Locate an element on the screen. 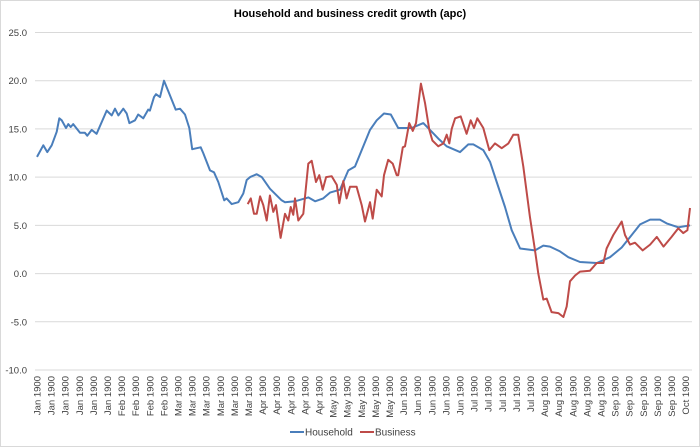 The image size is (700, 447). x-tick-label: Oct 1900 is located at coordinates (686, 395).